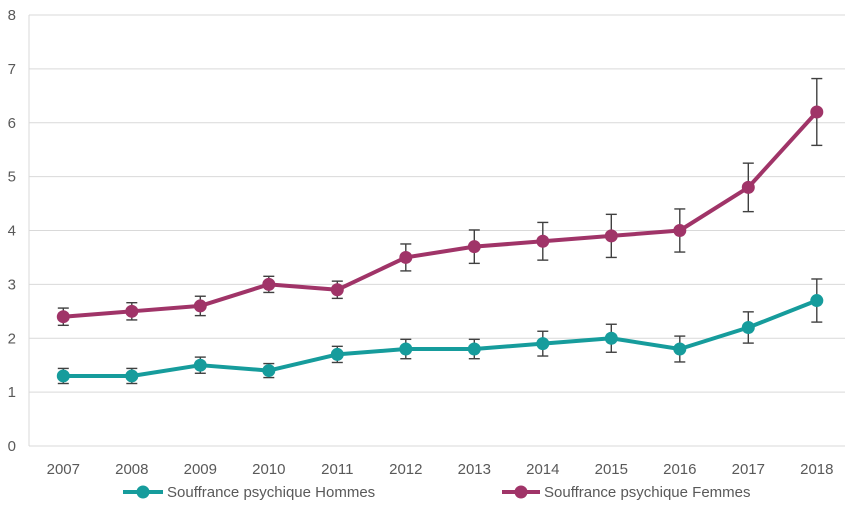 The image size is (846, 523). Describe the element at coordinates (474, 469) in the screenshot. I see `x-tick-label: 2013` at that location.